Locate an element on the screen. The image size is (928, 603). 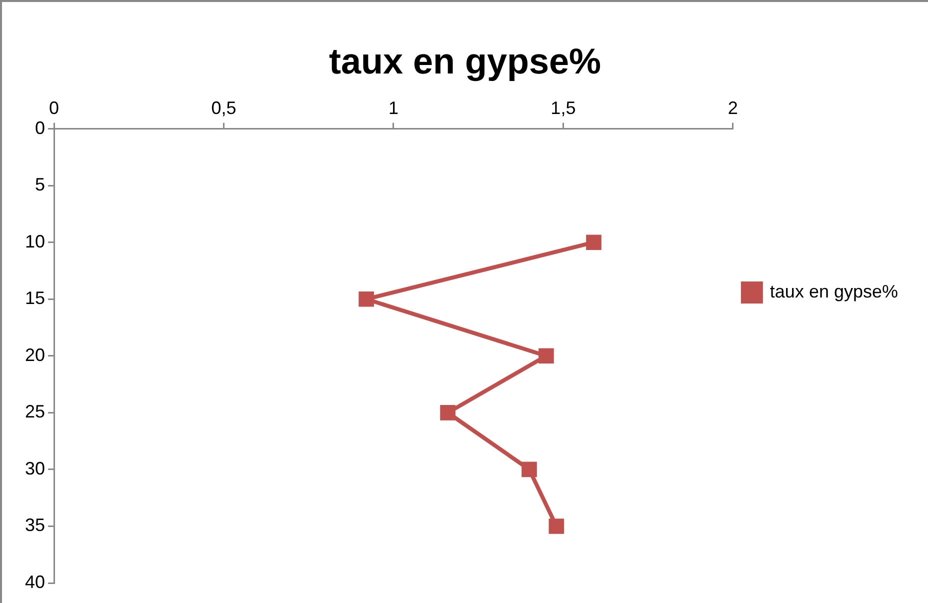
y-tick-label: 20 is located at coordinates (35, 354).